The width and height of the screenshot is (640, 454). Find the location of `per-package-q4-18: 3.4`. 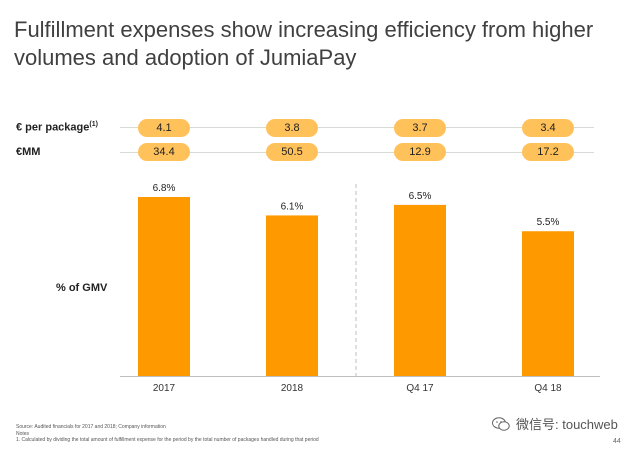

per-package-q4-18: 3.4 is located at coordinates (548, 128).